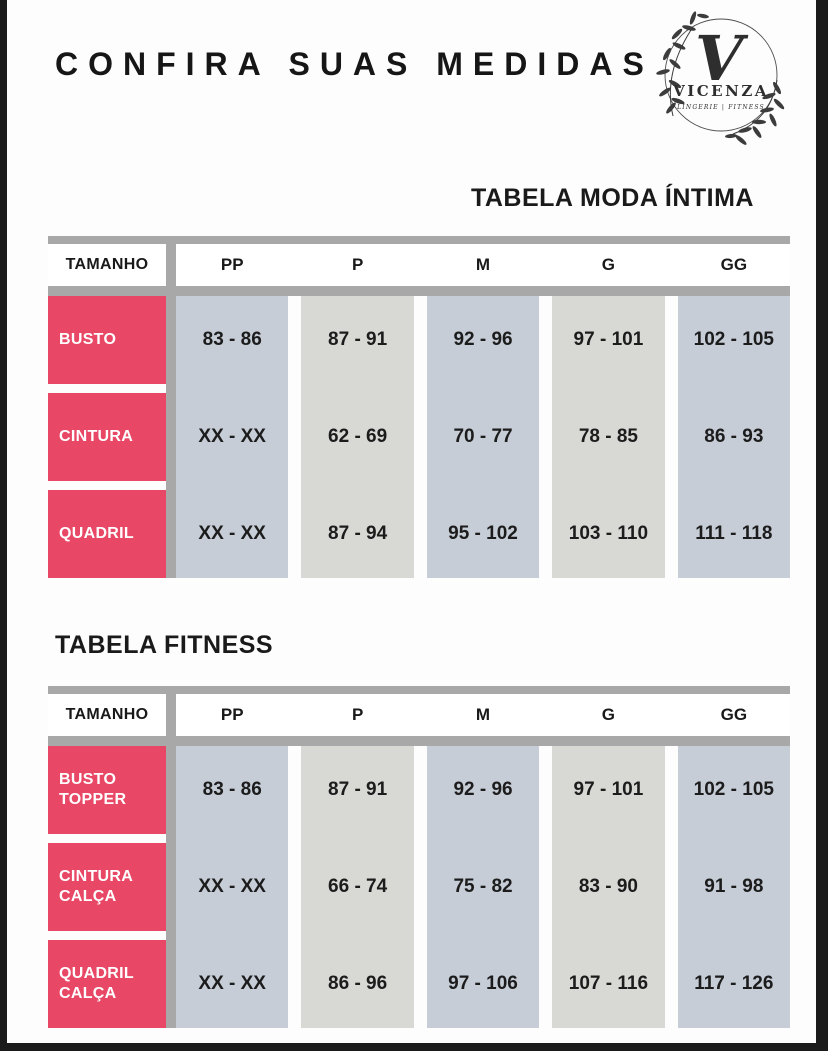 The width and height of the screenshot is (828, 1051). I want to click on row-labels: BUSTO CINTURA QUADRIL, so click(107, 437).